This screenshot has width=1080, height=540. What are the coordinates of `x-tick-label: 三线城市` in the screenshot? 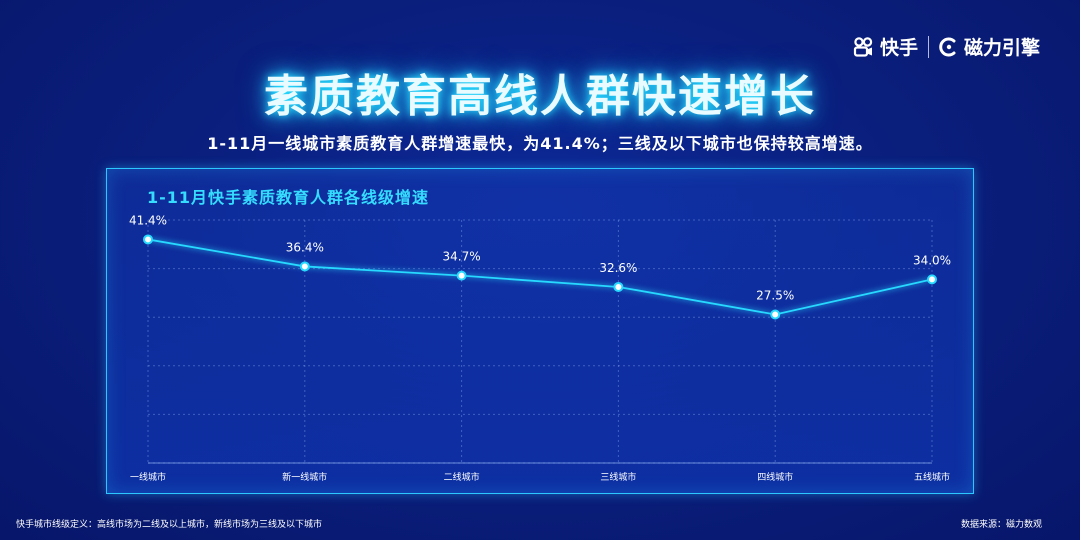 It's located at (618, 477).